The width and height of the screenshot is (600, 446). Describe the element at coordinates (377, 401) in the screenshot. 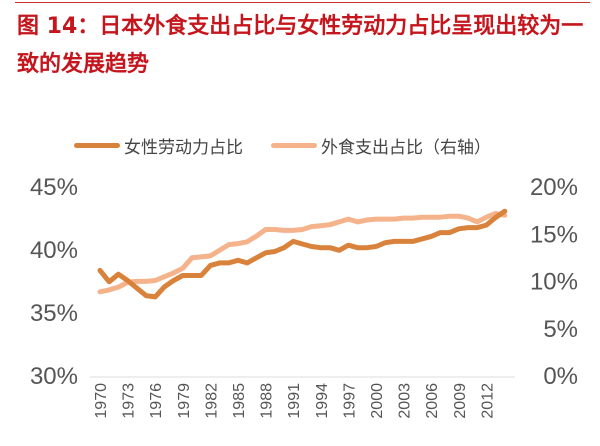

I see `x-tick-label: 2000` at that location.